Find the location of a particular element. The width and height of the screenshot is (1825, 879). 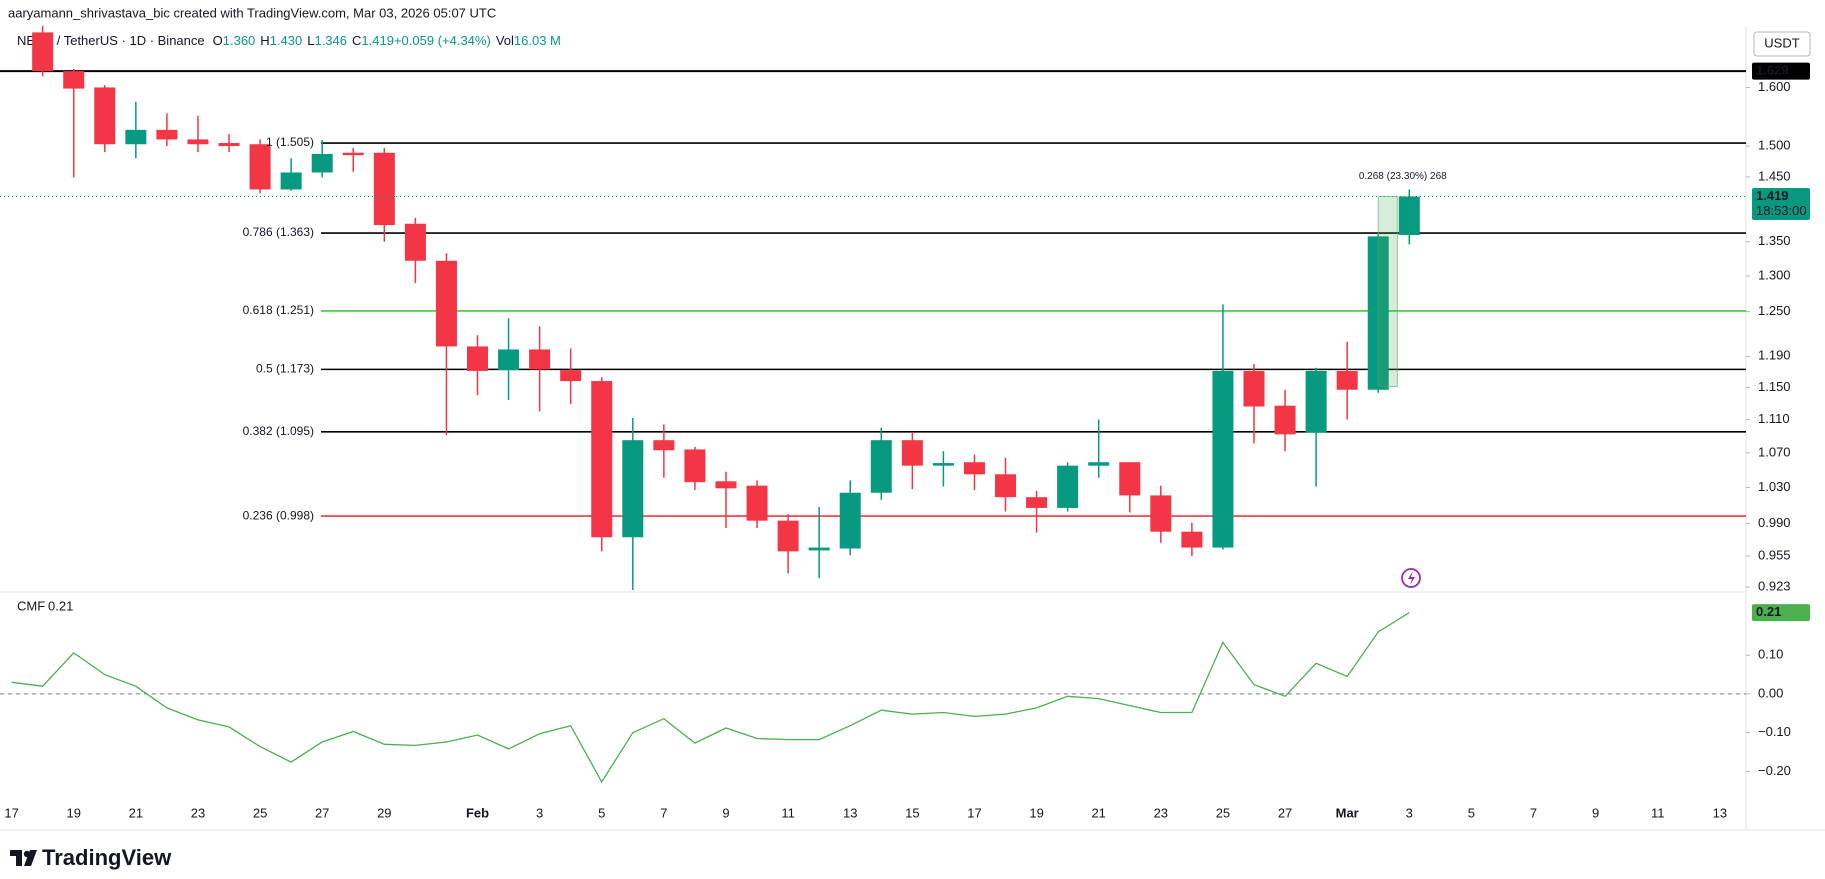

y-tick-label: −0.20 is located at coordinates (1774, 770).